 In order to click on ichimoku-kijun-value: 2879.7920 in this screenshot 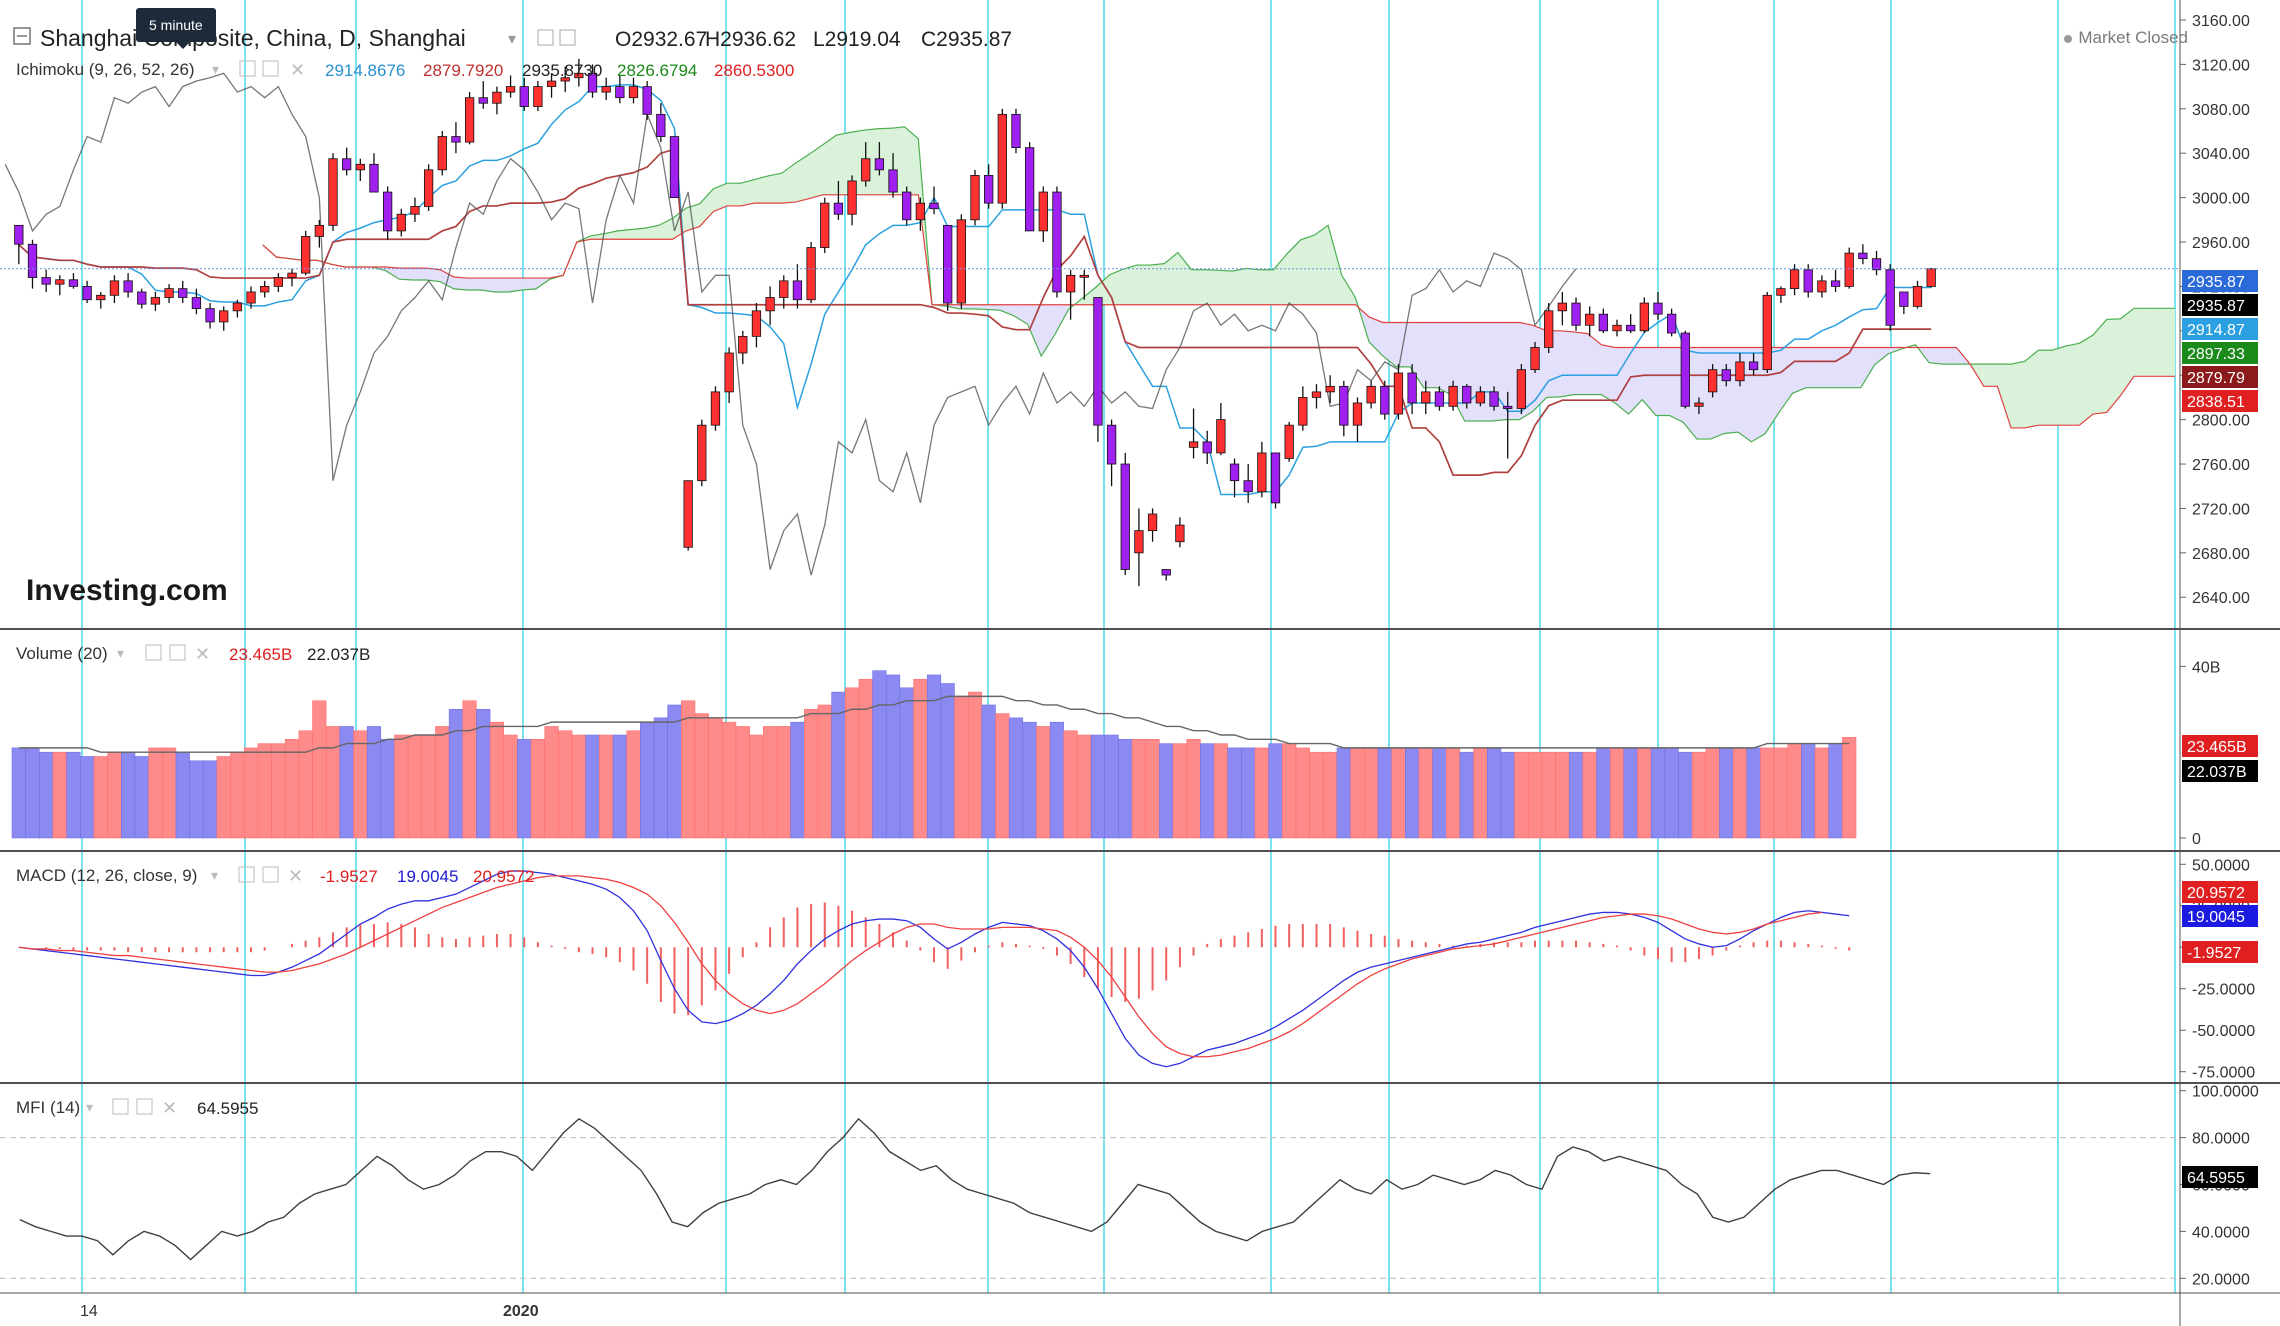, I will do `click(463, 70)`.